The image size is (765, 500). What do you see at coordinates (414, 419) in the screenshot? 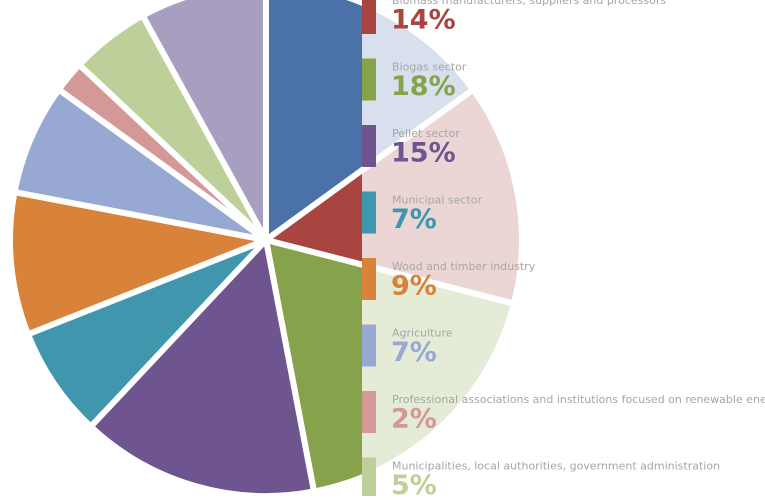
I see `legend-value: 2%` at bounding box center [414, 419].